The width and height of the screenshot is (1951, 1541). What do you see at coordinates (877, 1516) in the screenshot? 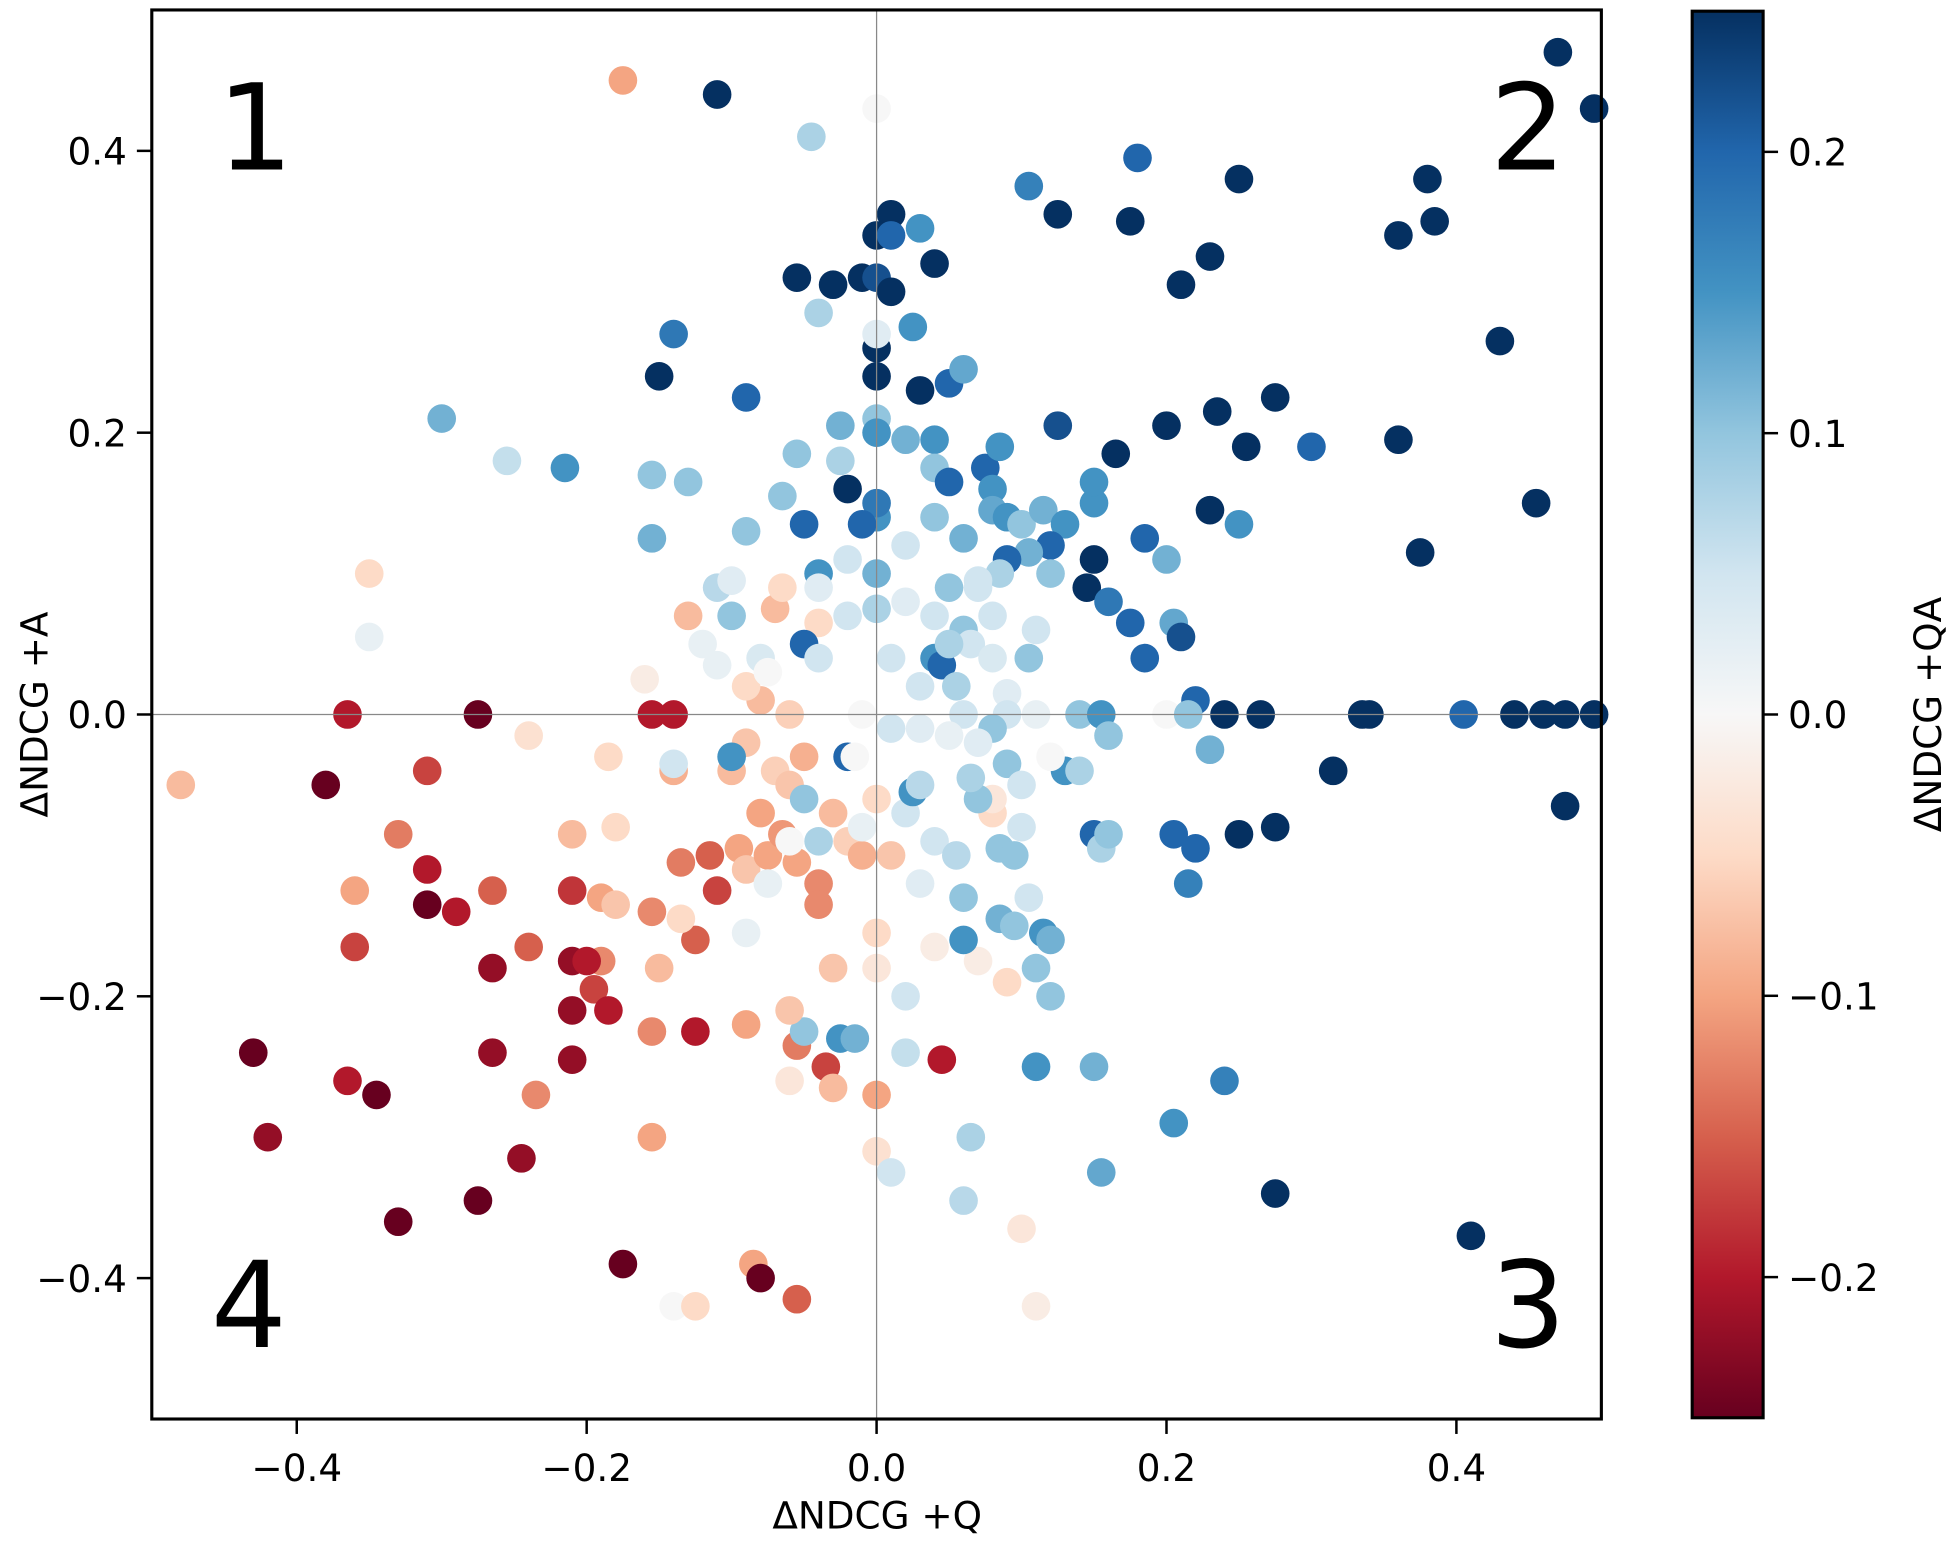
I see `x-axis-label: ΔNDCG +Q` at bounding box center [877, 1516].